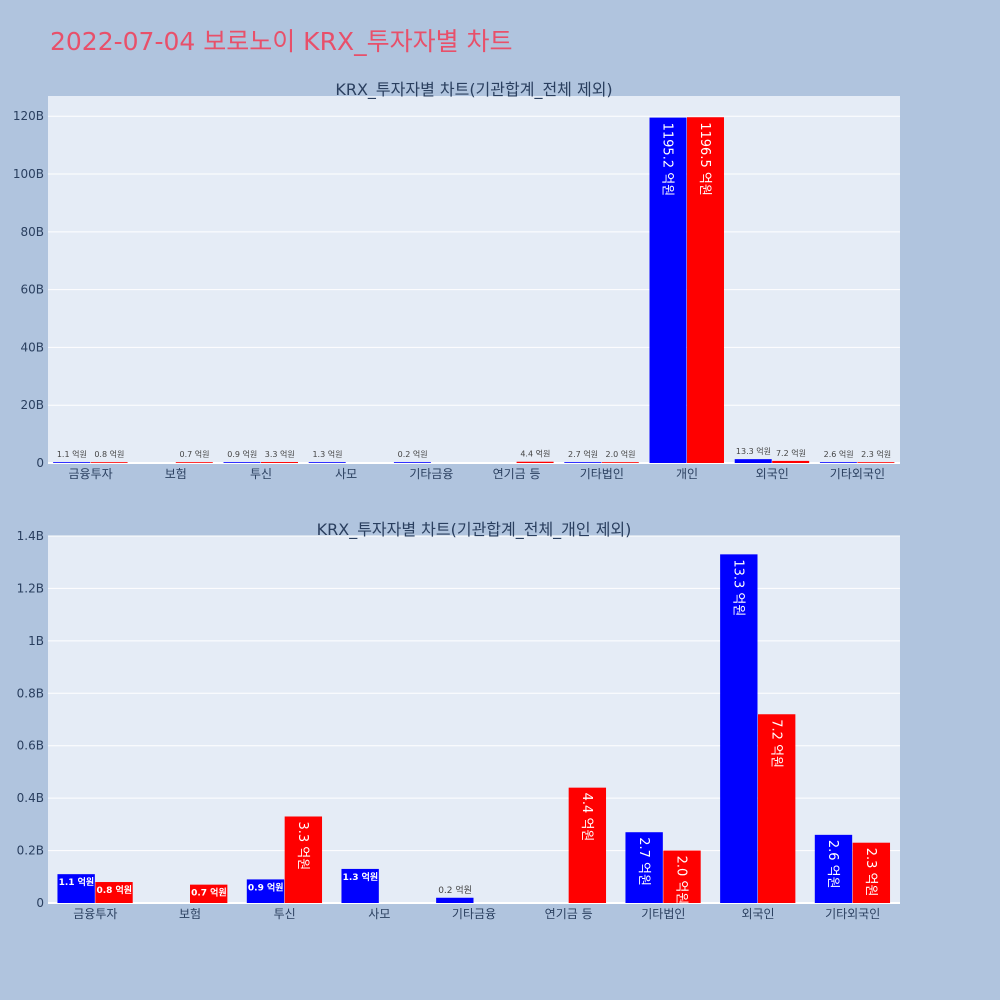  What do you see at coordinates (667, 160) in the screenshot?
I see `data-label: 1195.2 억원` at bounding box center [667, 160].